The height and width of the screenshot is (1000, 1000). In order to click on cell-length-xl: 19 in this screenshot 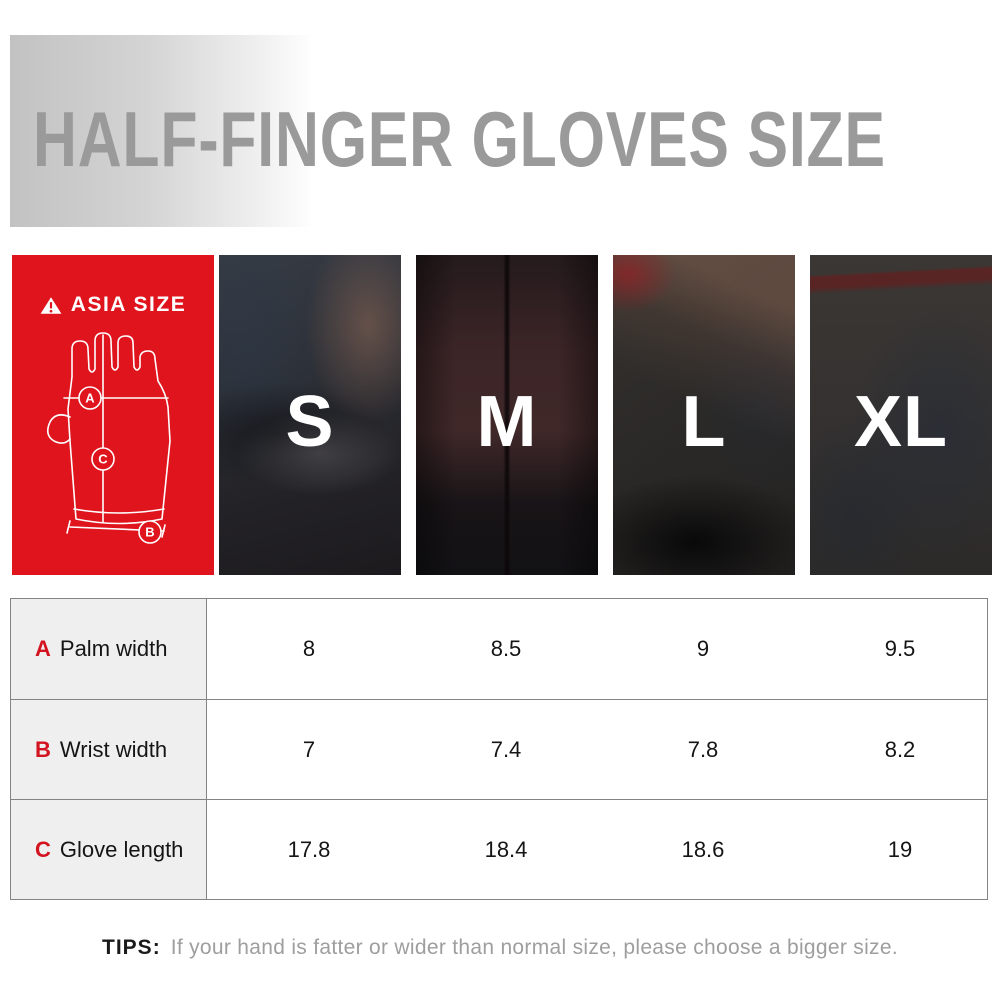, I will do `click(900, 849)`.